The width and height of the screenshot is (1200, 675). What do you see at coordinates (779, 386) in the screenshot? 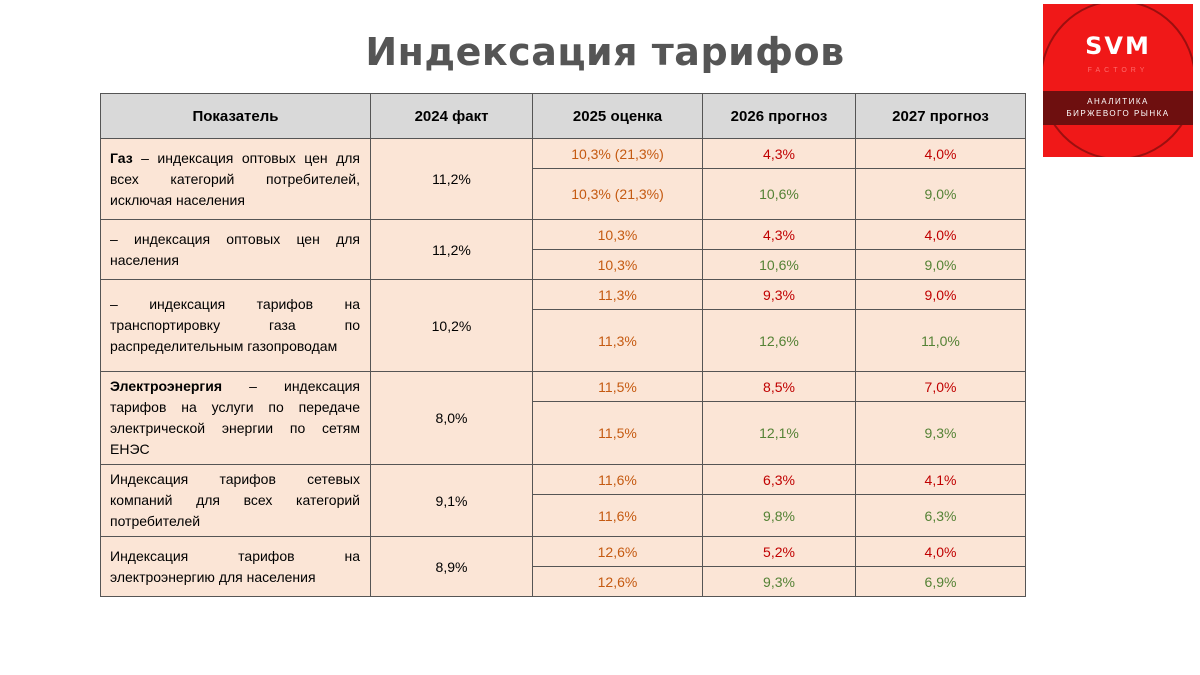
I see `forecast-2026-cell: 8,5%` at bounding box center [779, 386].